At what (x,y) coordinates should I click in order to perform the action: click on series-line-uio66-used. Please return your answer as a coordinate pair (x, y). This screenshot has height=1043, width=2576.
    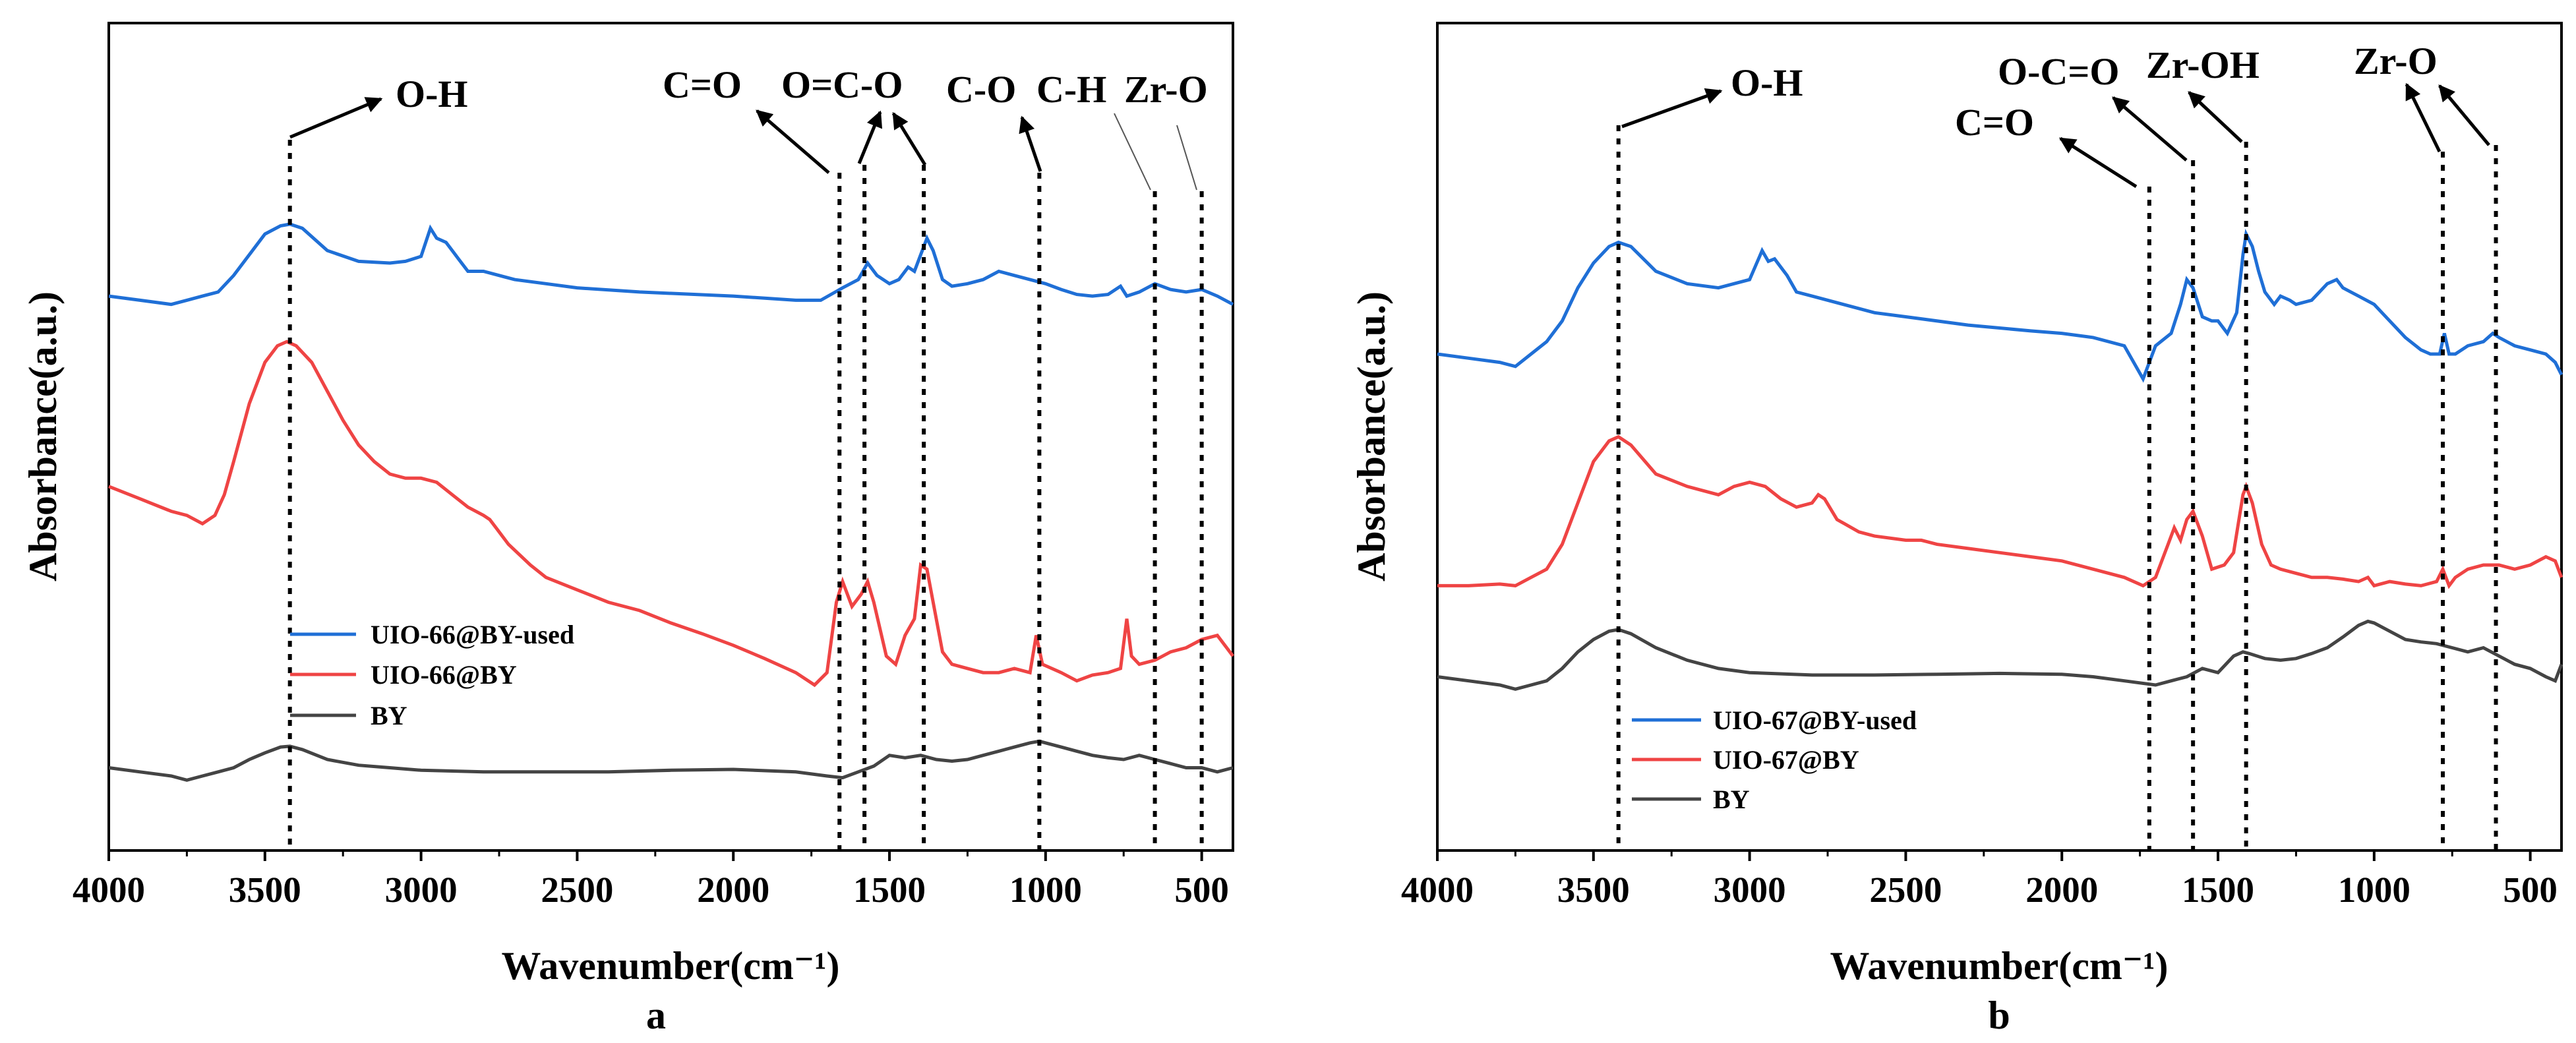
    Looking at the image, I should click on (671, 264).